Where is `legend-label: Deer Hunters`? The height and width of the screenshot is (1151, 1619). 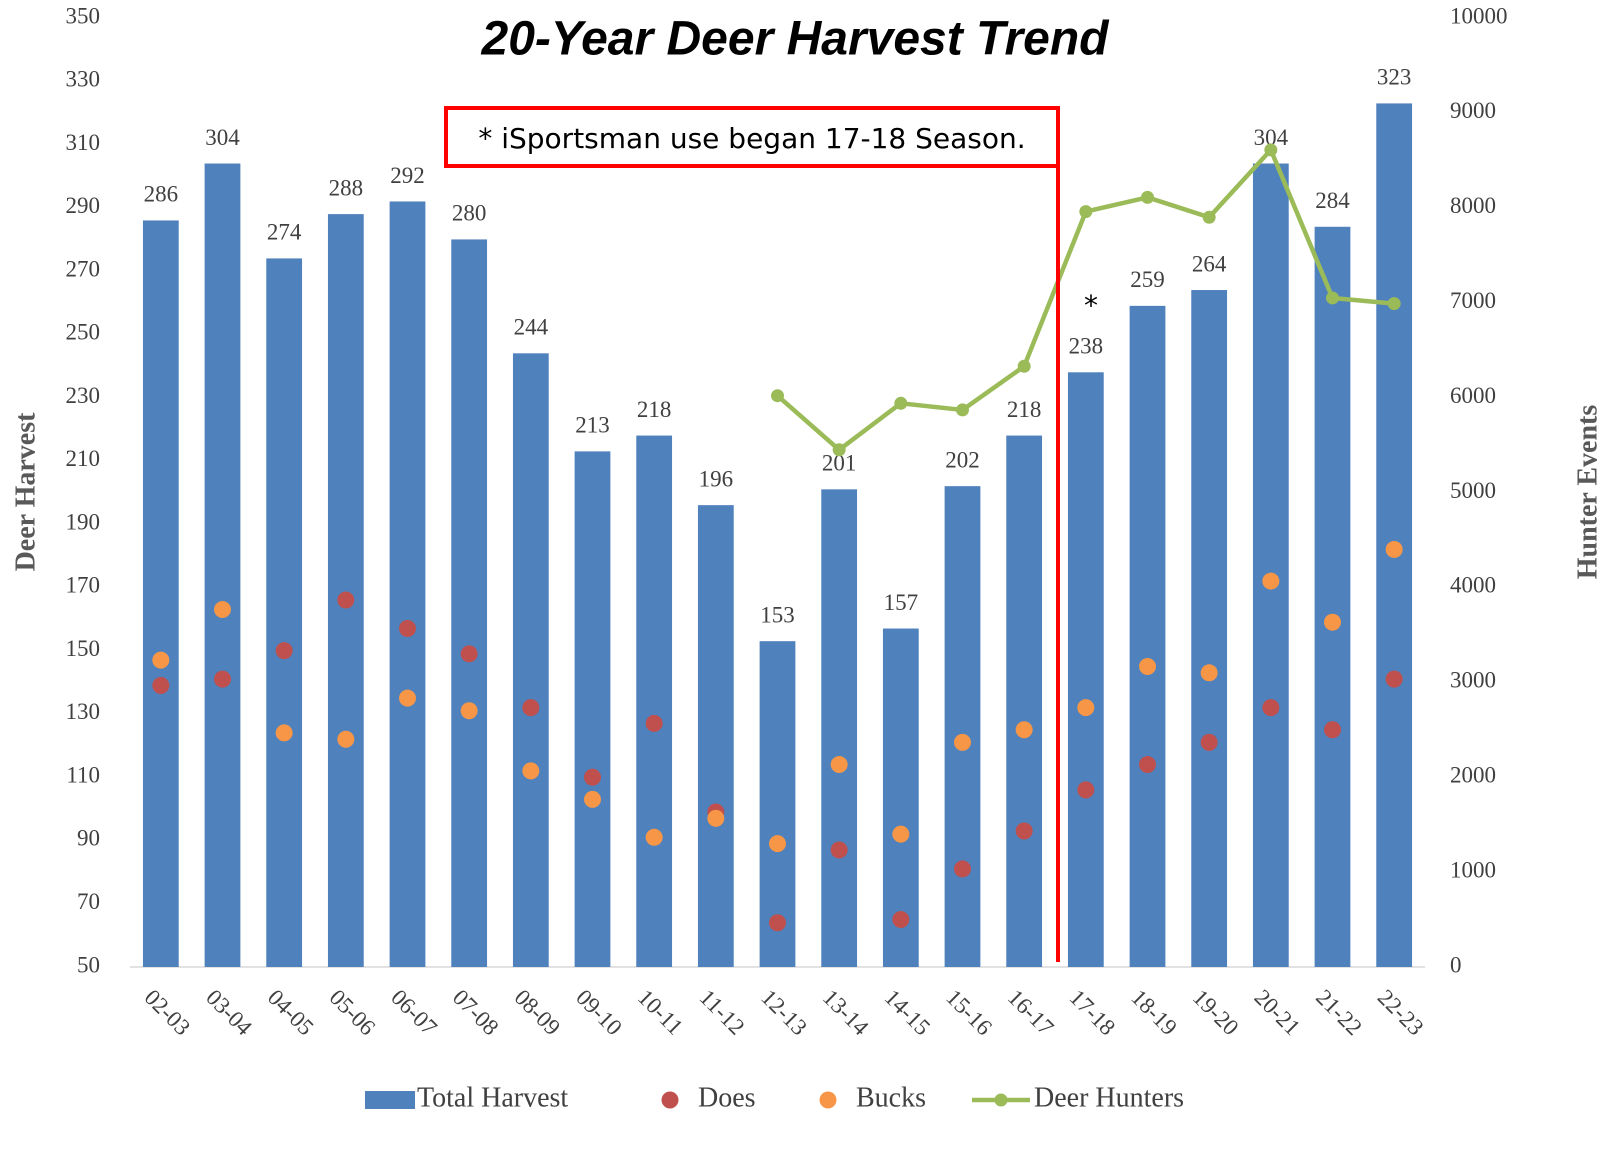
legend-label: Deer Hunters is located at coordinates (1109, 1097).